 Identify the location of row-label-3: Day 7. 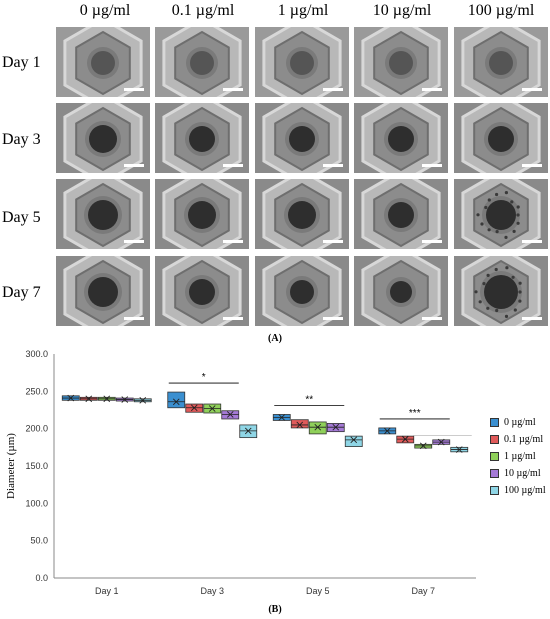
(21, 292).